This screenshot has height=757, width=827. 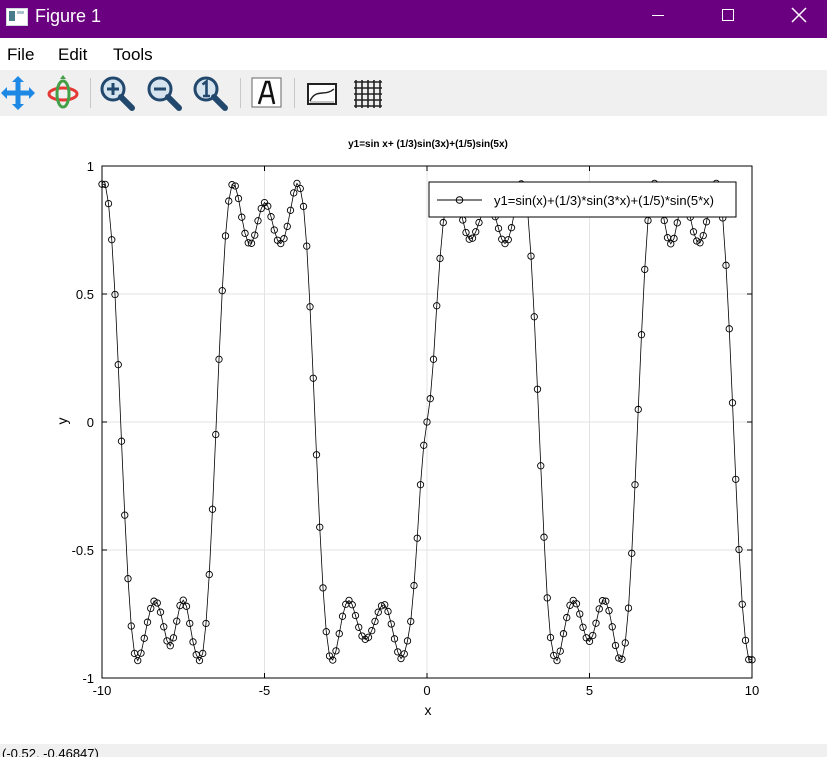 I want to click on zoom-in-icon, so click(x=117, y=93).